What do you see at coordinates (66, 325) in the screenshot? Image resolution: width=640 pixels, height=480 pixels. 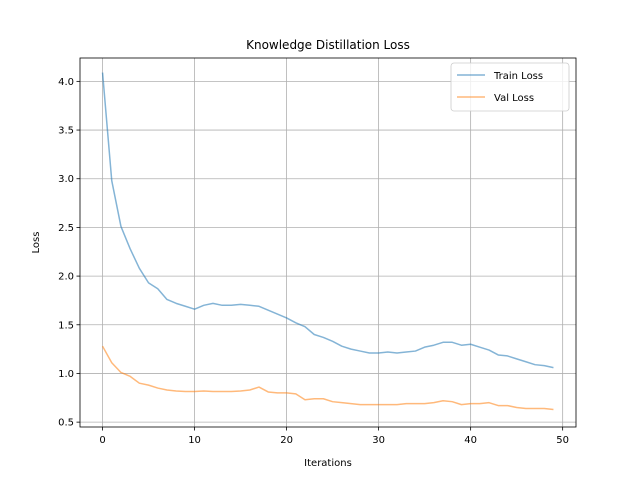 I see `y-tick-label: 1.5` at bounding box center [66, 325].